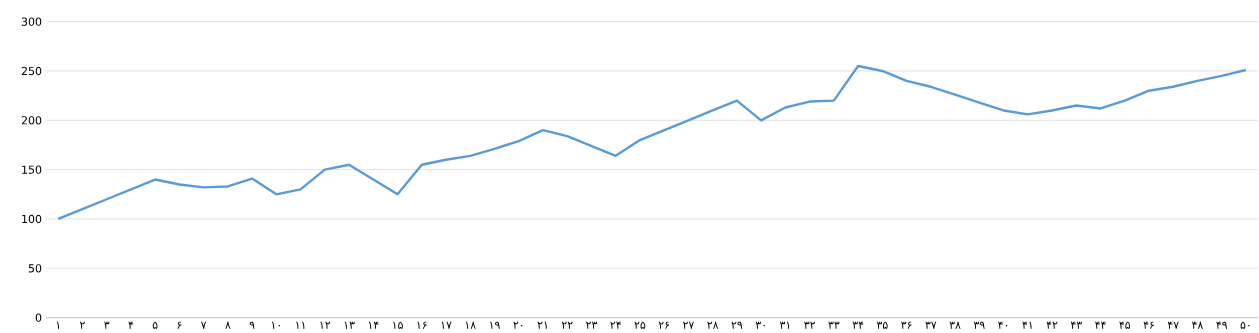 The image size is (1259, 333). Describe the element at coordinates (979, 325) in the screenshot. I see `x-tick-label: ۳۹` at that location.